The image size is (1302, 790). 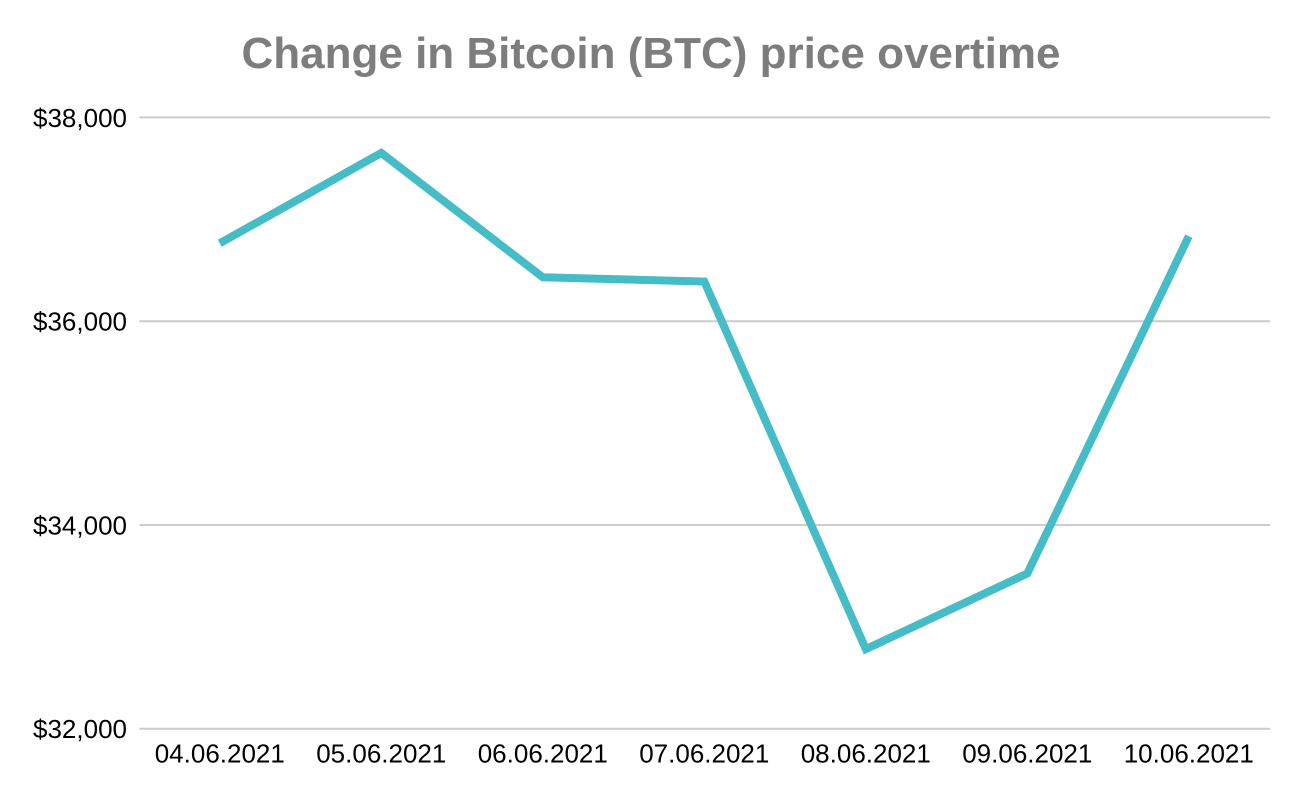 I want to click on svg-text: $38,000, so click(x=80, y=118).